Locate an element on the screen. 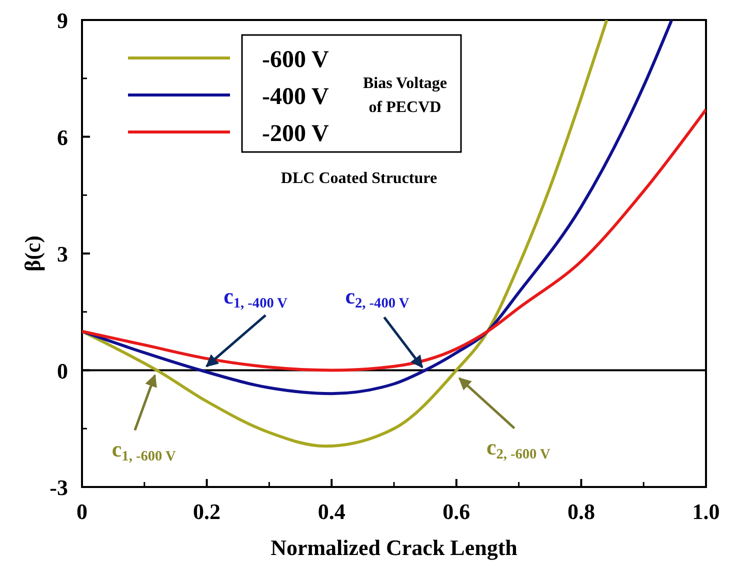  annotation: c$_{2, -400 V}$ is located at coordinates (377, 297).